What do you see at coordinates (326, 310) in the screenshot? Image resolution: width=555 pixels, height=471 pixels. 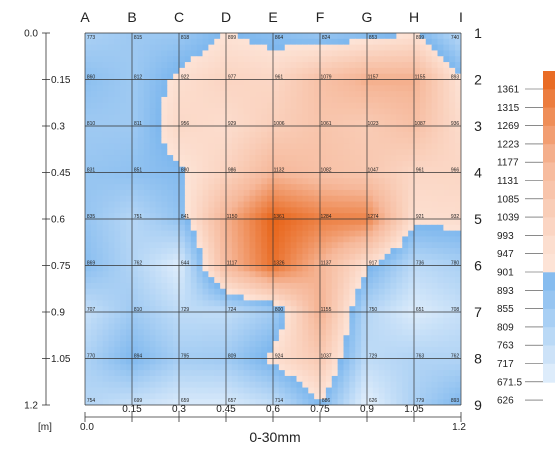 I see `value-label: 1155` at bounding box center [326, 310].